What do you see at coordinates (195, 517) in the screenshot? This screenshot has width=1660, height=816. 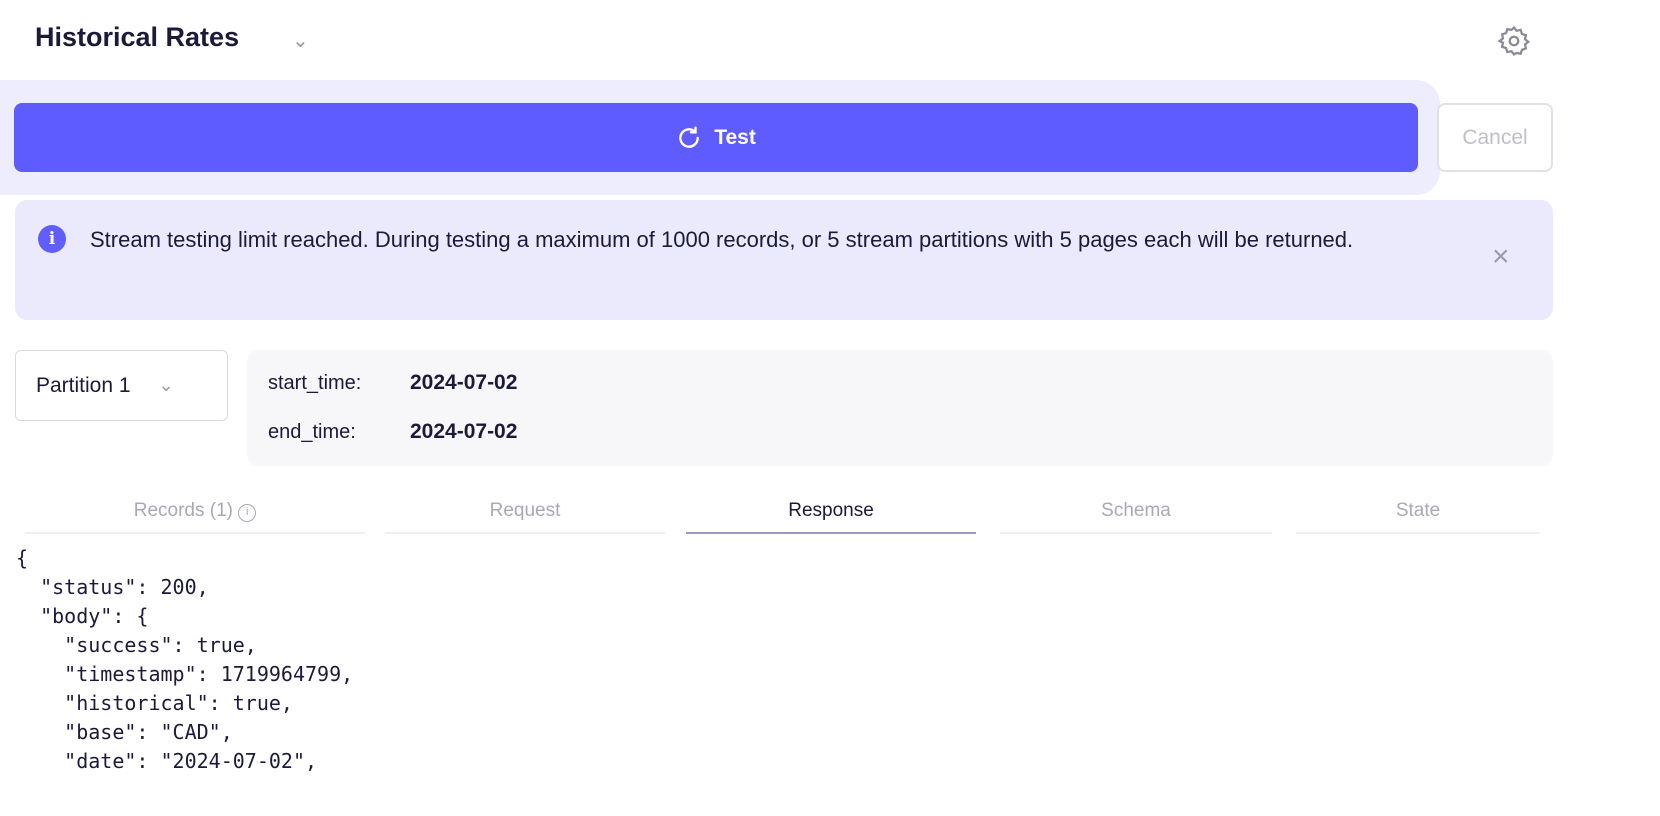 I see `tab-records: Records (1) i` at bounding box center [195, 517].